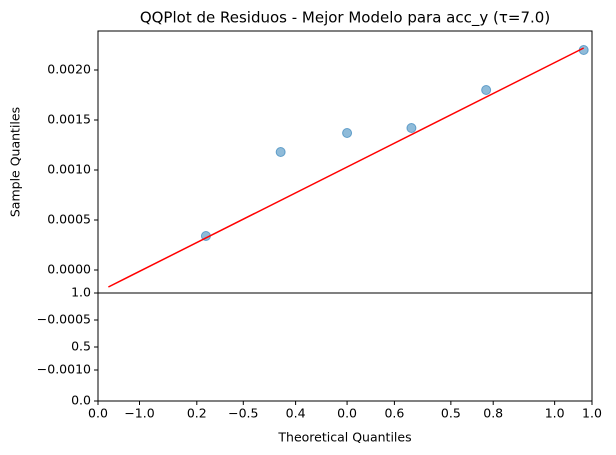 Image resolution: width=616 pixels, height=455 pixels. I want to click on x-tick-label: −0.5, so click(243, 413).